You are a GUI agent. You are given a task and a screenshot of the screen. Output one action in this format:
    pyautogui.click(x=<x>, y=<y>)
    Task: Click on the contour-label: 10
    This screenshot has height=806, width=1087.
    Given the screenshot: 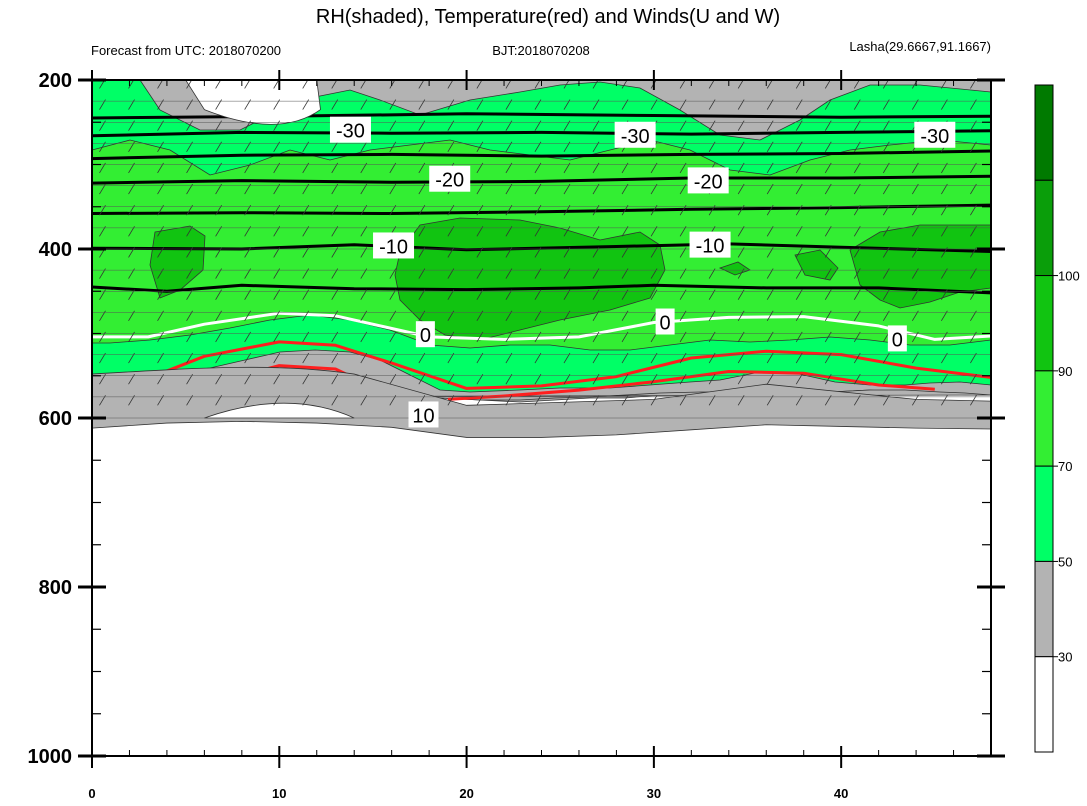 What is the action you would take?
    pyautogui.click(x=423, y=416)
    